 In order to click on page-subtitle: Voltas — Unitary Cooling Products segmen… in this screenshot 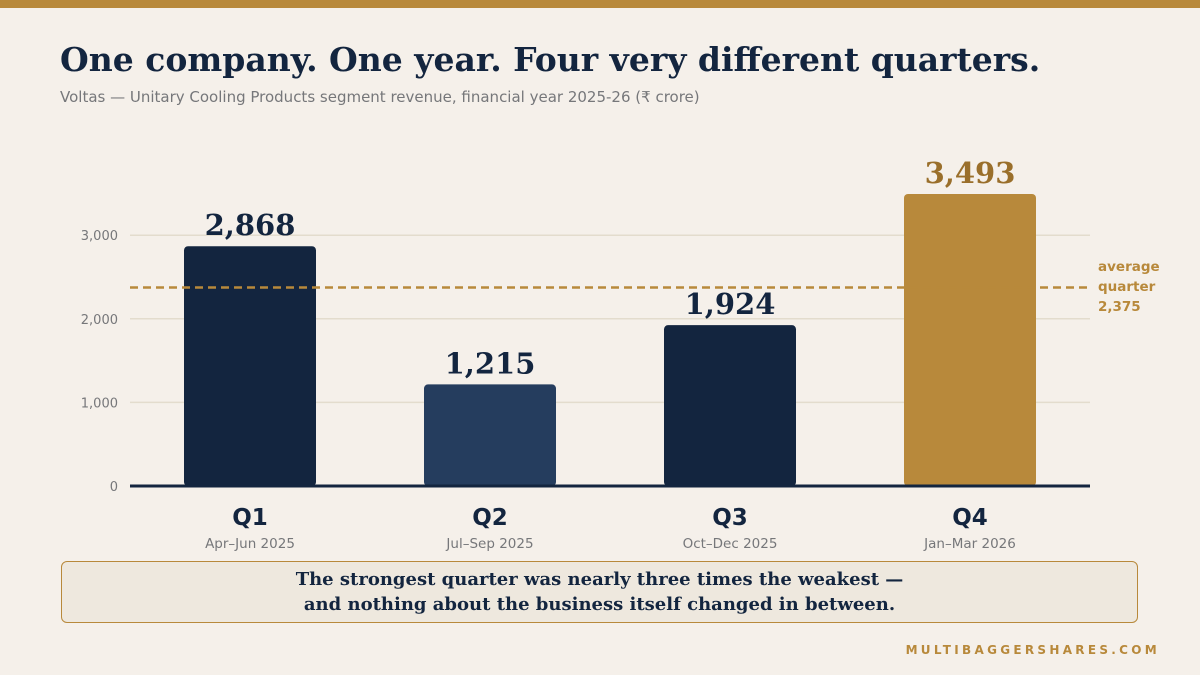, I will do `click(380, 97)`.